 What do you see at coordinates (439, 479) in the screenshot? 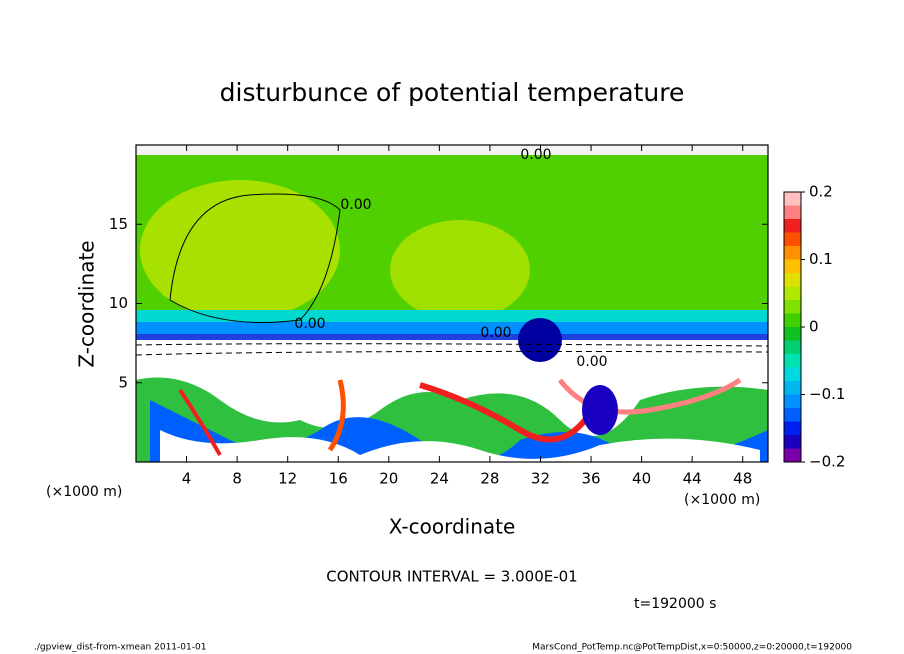
I see `x-tick-label: 24` at bounding box center [439, 479].